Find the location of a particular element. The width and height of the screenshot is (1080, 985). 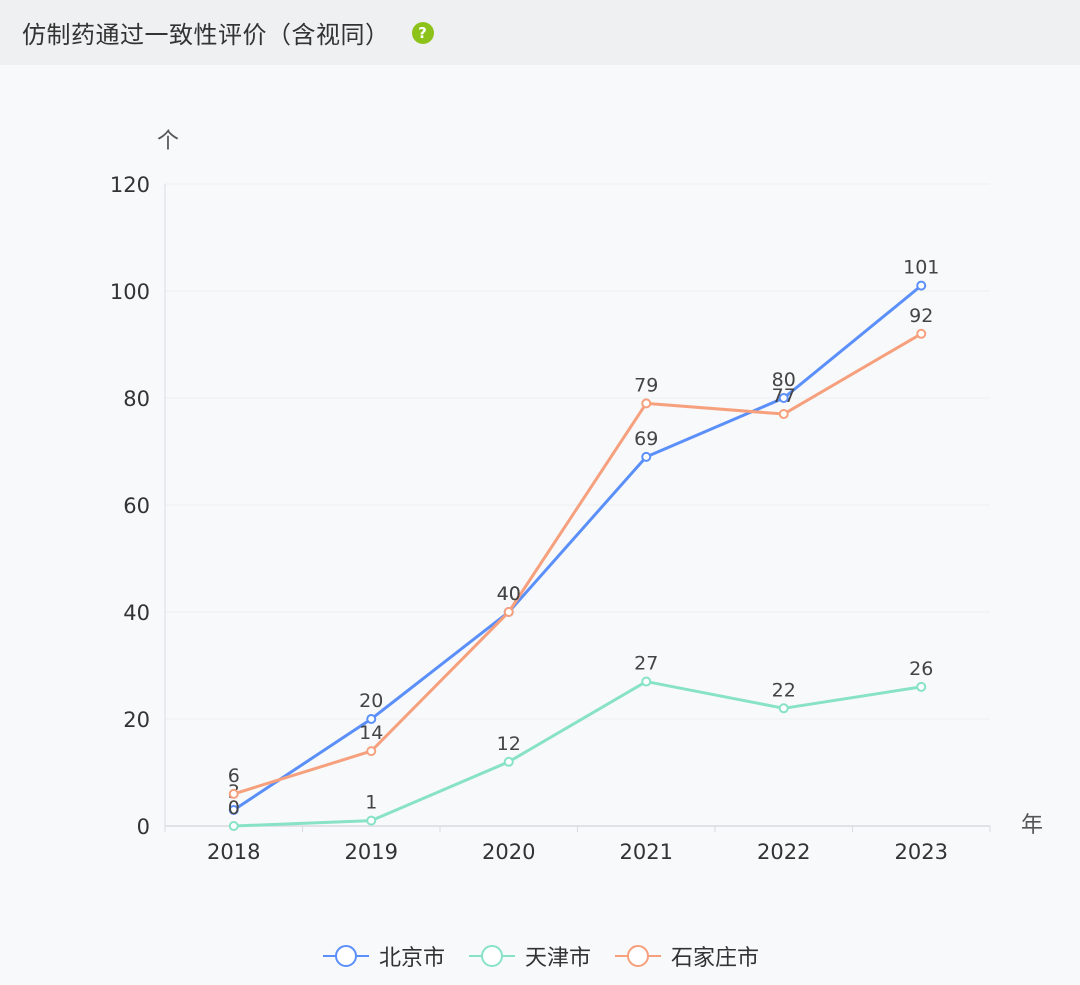

data-label: 77 is located at coordinates (784, 396).